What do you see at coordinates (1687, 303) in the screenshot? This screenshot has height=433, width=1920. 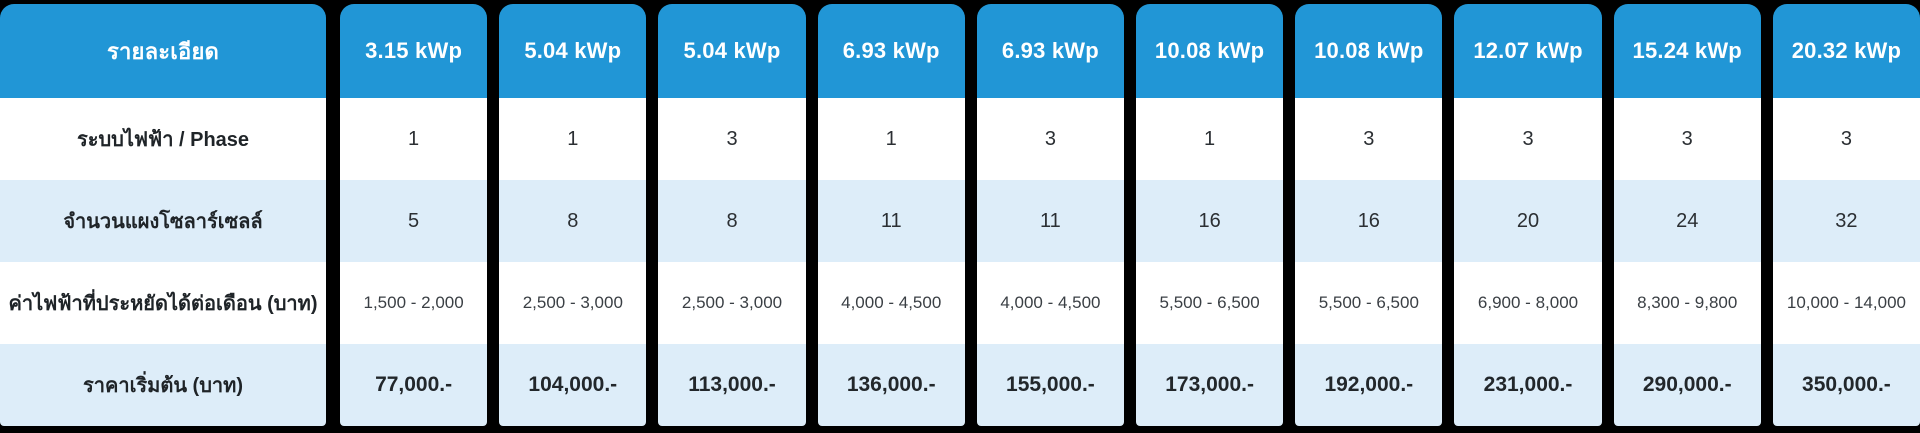 I see `value-cell-row2-col8: 8,300 - 9,800` at bounding box center [1687, 303].